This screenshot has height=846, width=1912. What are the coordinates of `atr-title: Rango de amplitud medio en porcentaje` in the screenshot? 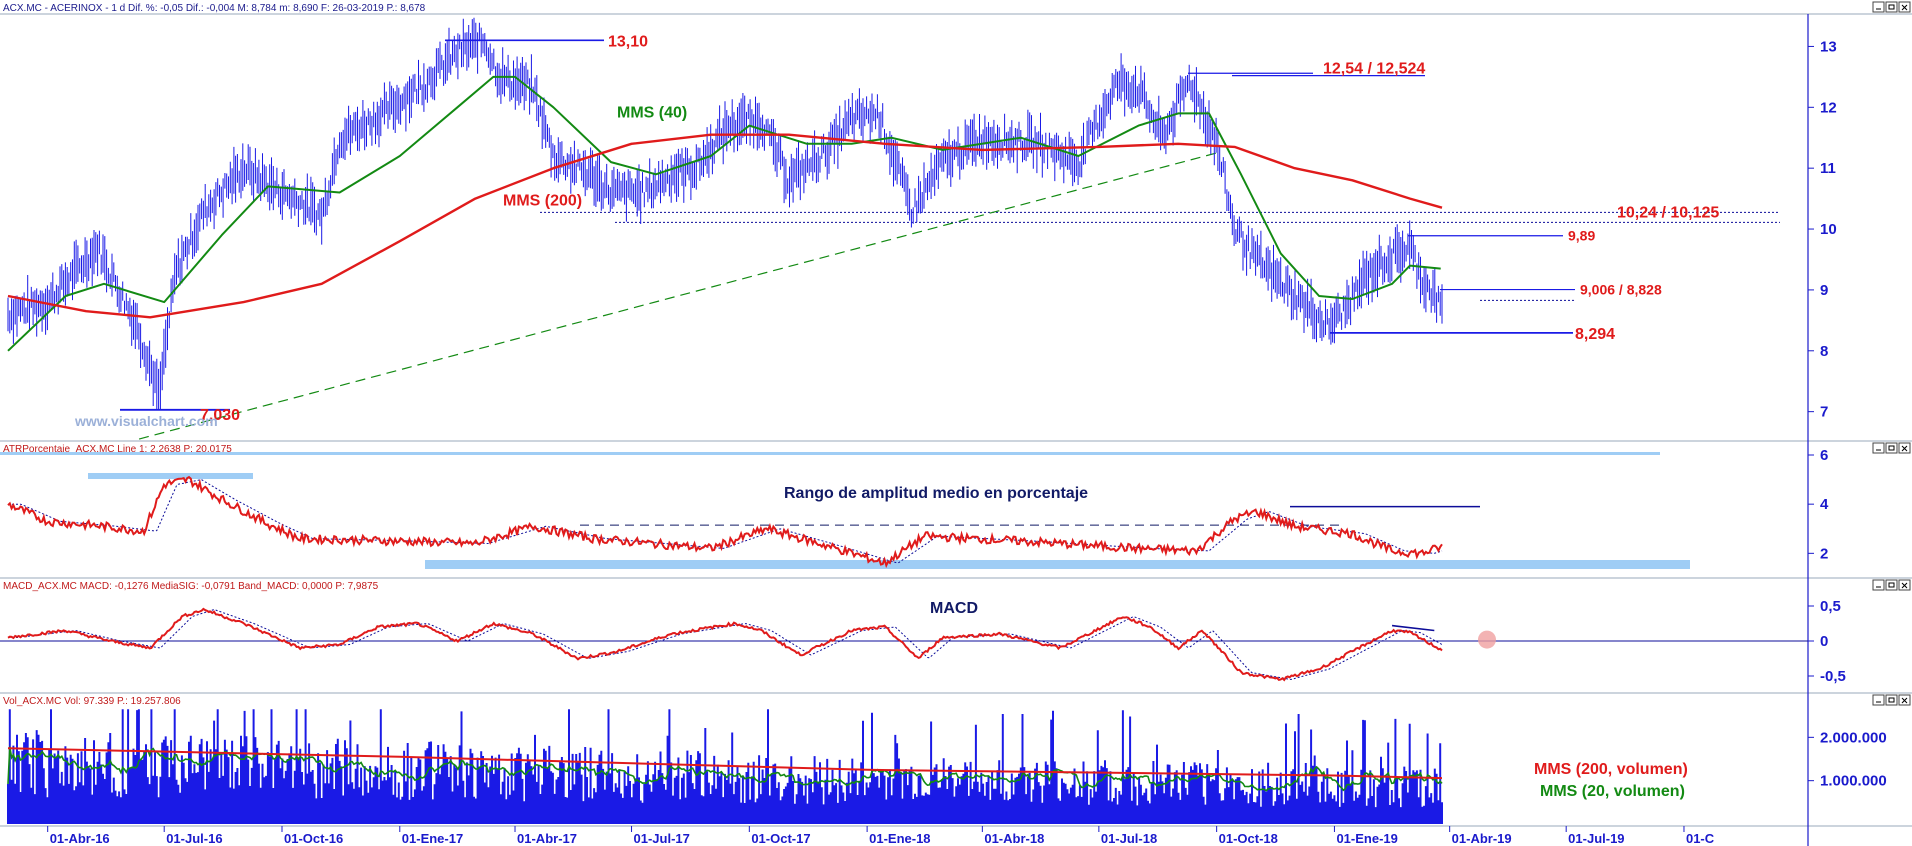 It's located at (936, 493).